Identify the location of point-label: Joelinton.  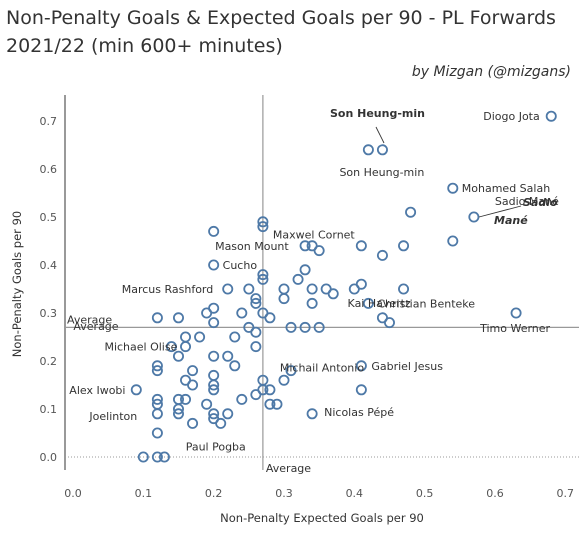
(112, 416).